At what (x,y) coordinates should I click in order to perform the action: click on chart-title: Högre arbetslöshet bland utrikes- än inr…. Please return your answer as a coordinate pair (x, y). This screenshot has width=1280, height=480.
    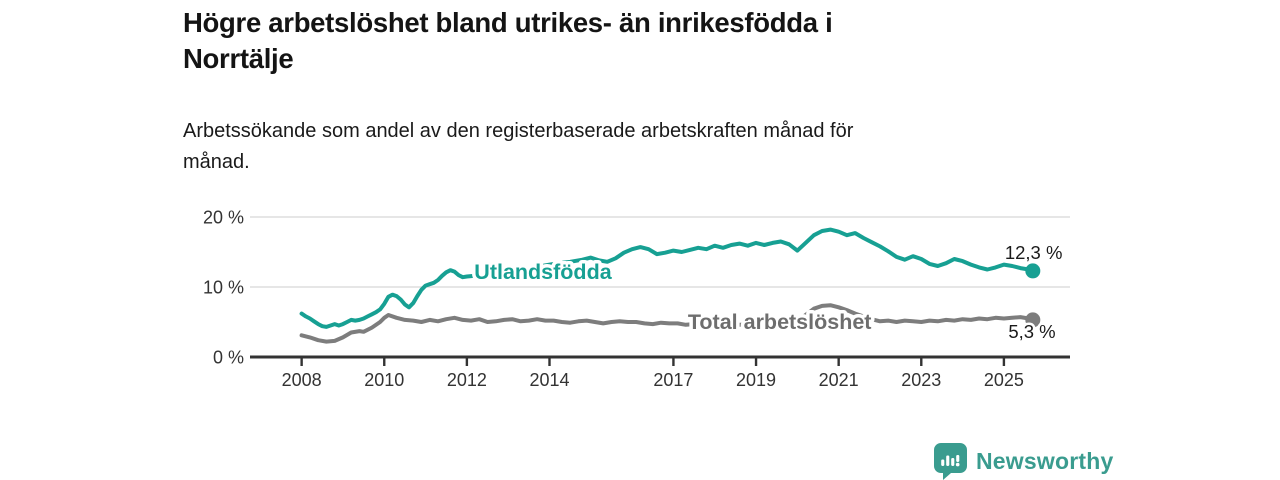
    Looking at the image, I should click on (633, 41).